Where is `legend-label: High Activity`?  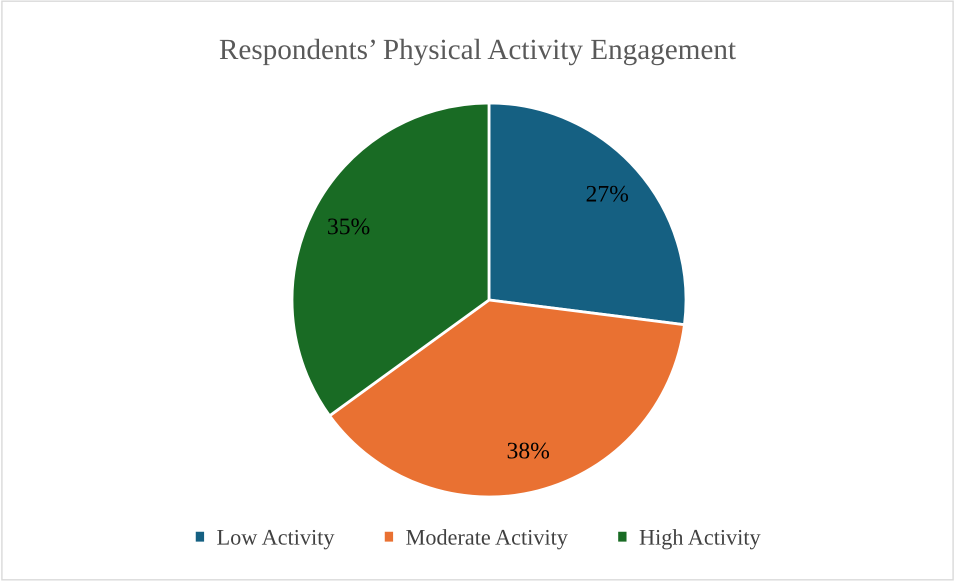 legend-label: High Activity is located at coordinates (700, 539).